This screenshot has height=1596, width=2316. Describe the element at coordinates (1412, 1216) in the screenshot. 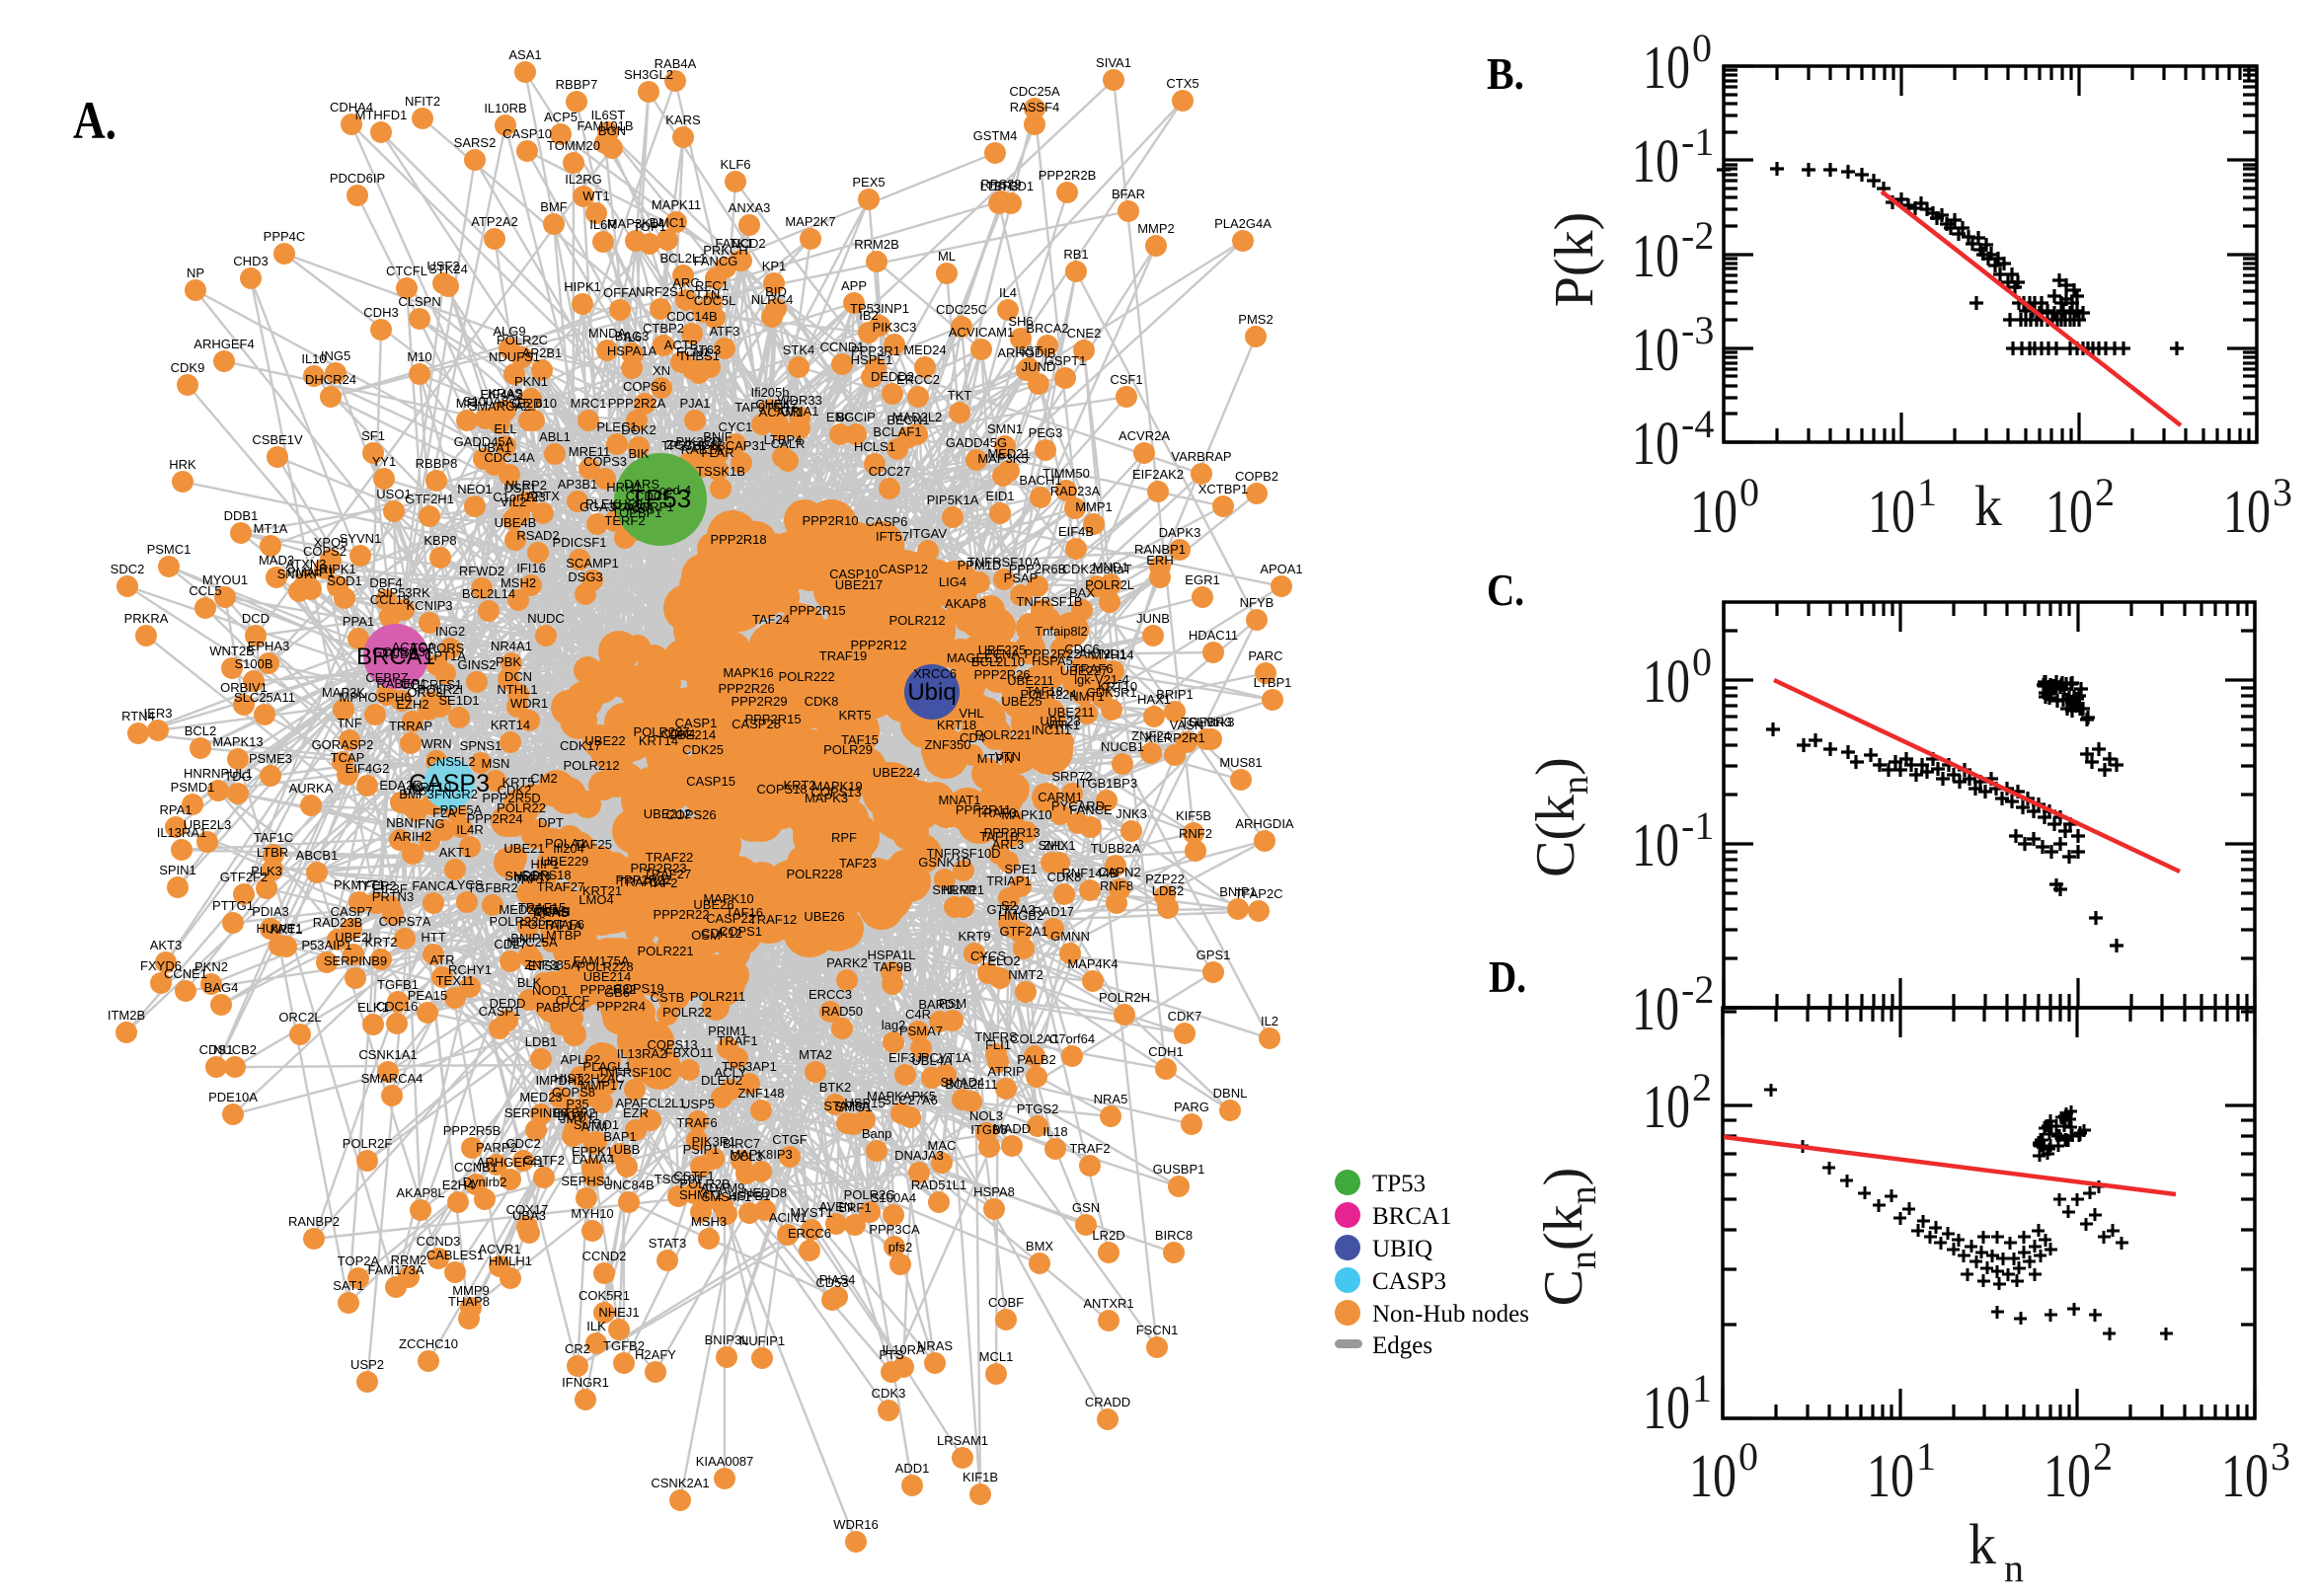

I see `svg-text: BRCA1` at that location.